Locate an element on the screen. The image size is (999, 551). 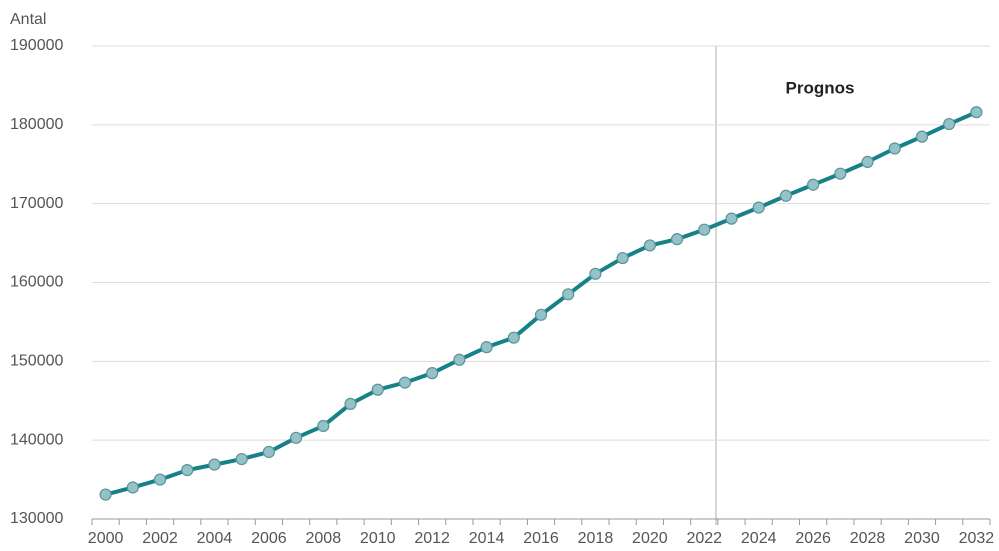
y-tick-label: 170000 is located at coordinates (36, 203).